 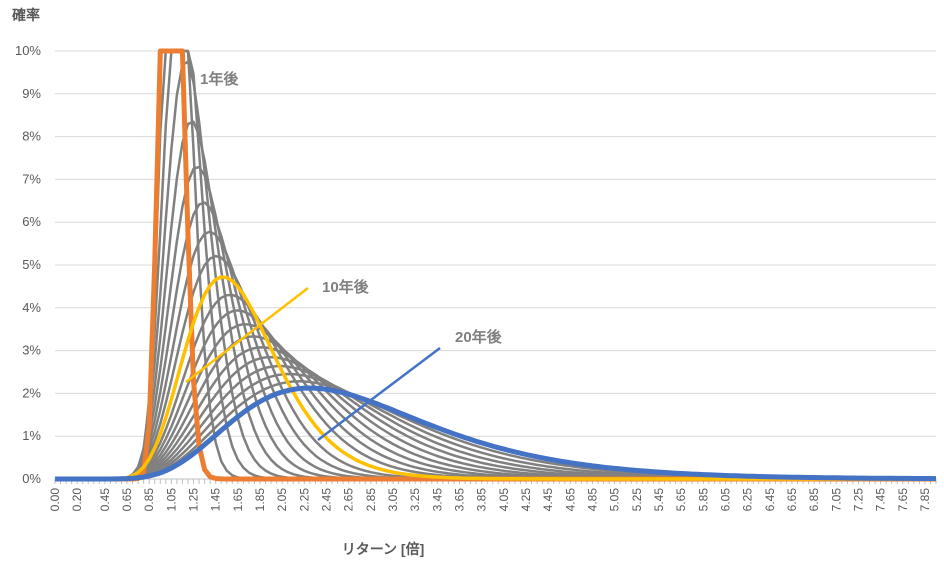 What do you see at coordinates (171, 500) in the screenshot?
I see `x-tick-label: 1.05` at bounding box center [171, 500].